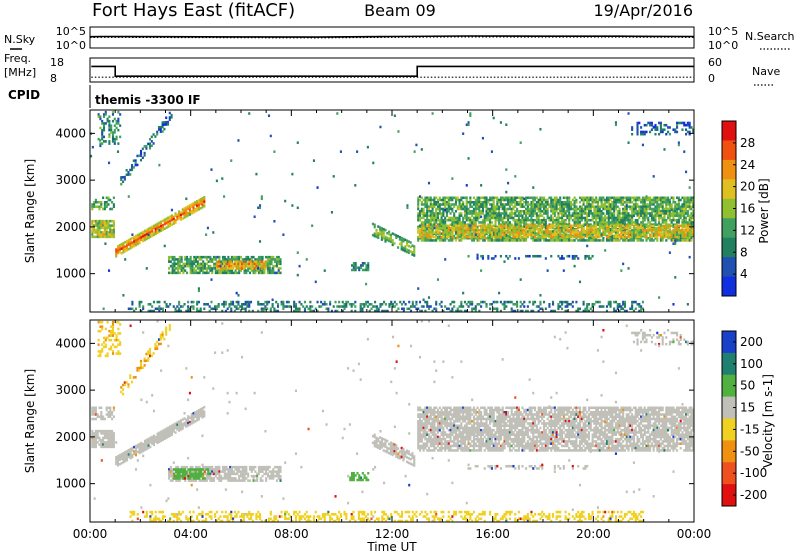  I want to click on nave-ytick-top: 60, so click(715, 62).